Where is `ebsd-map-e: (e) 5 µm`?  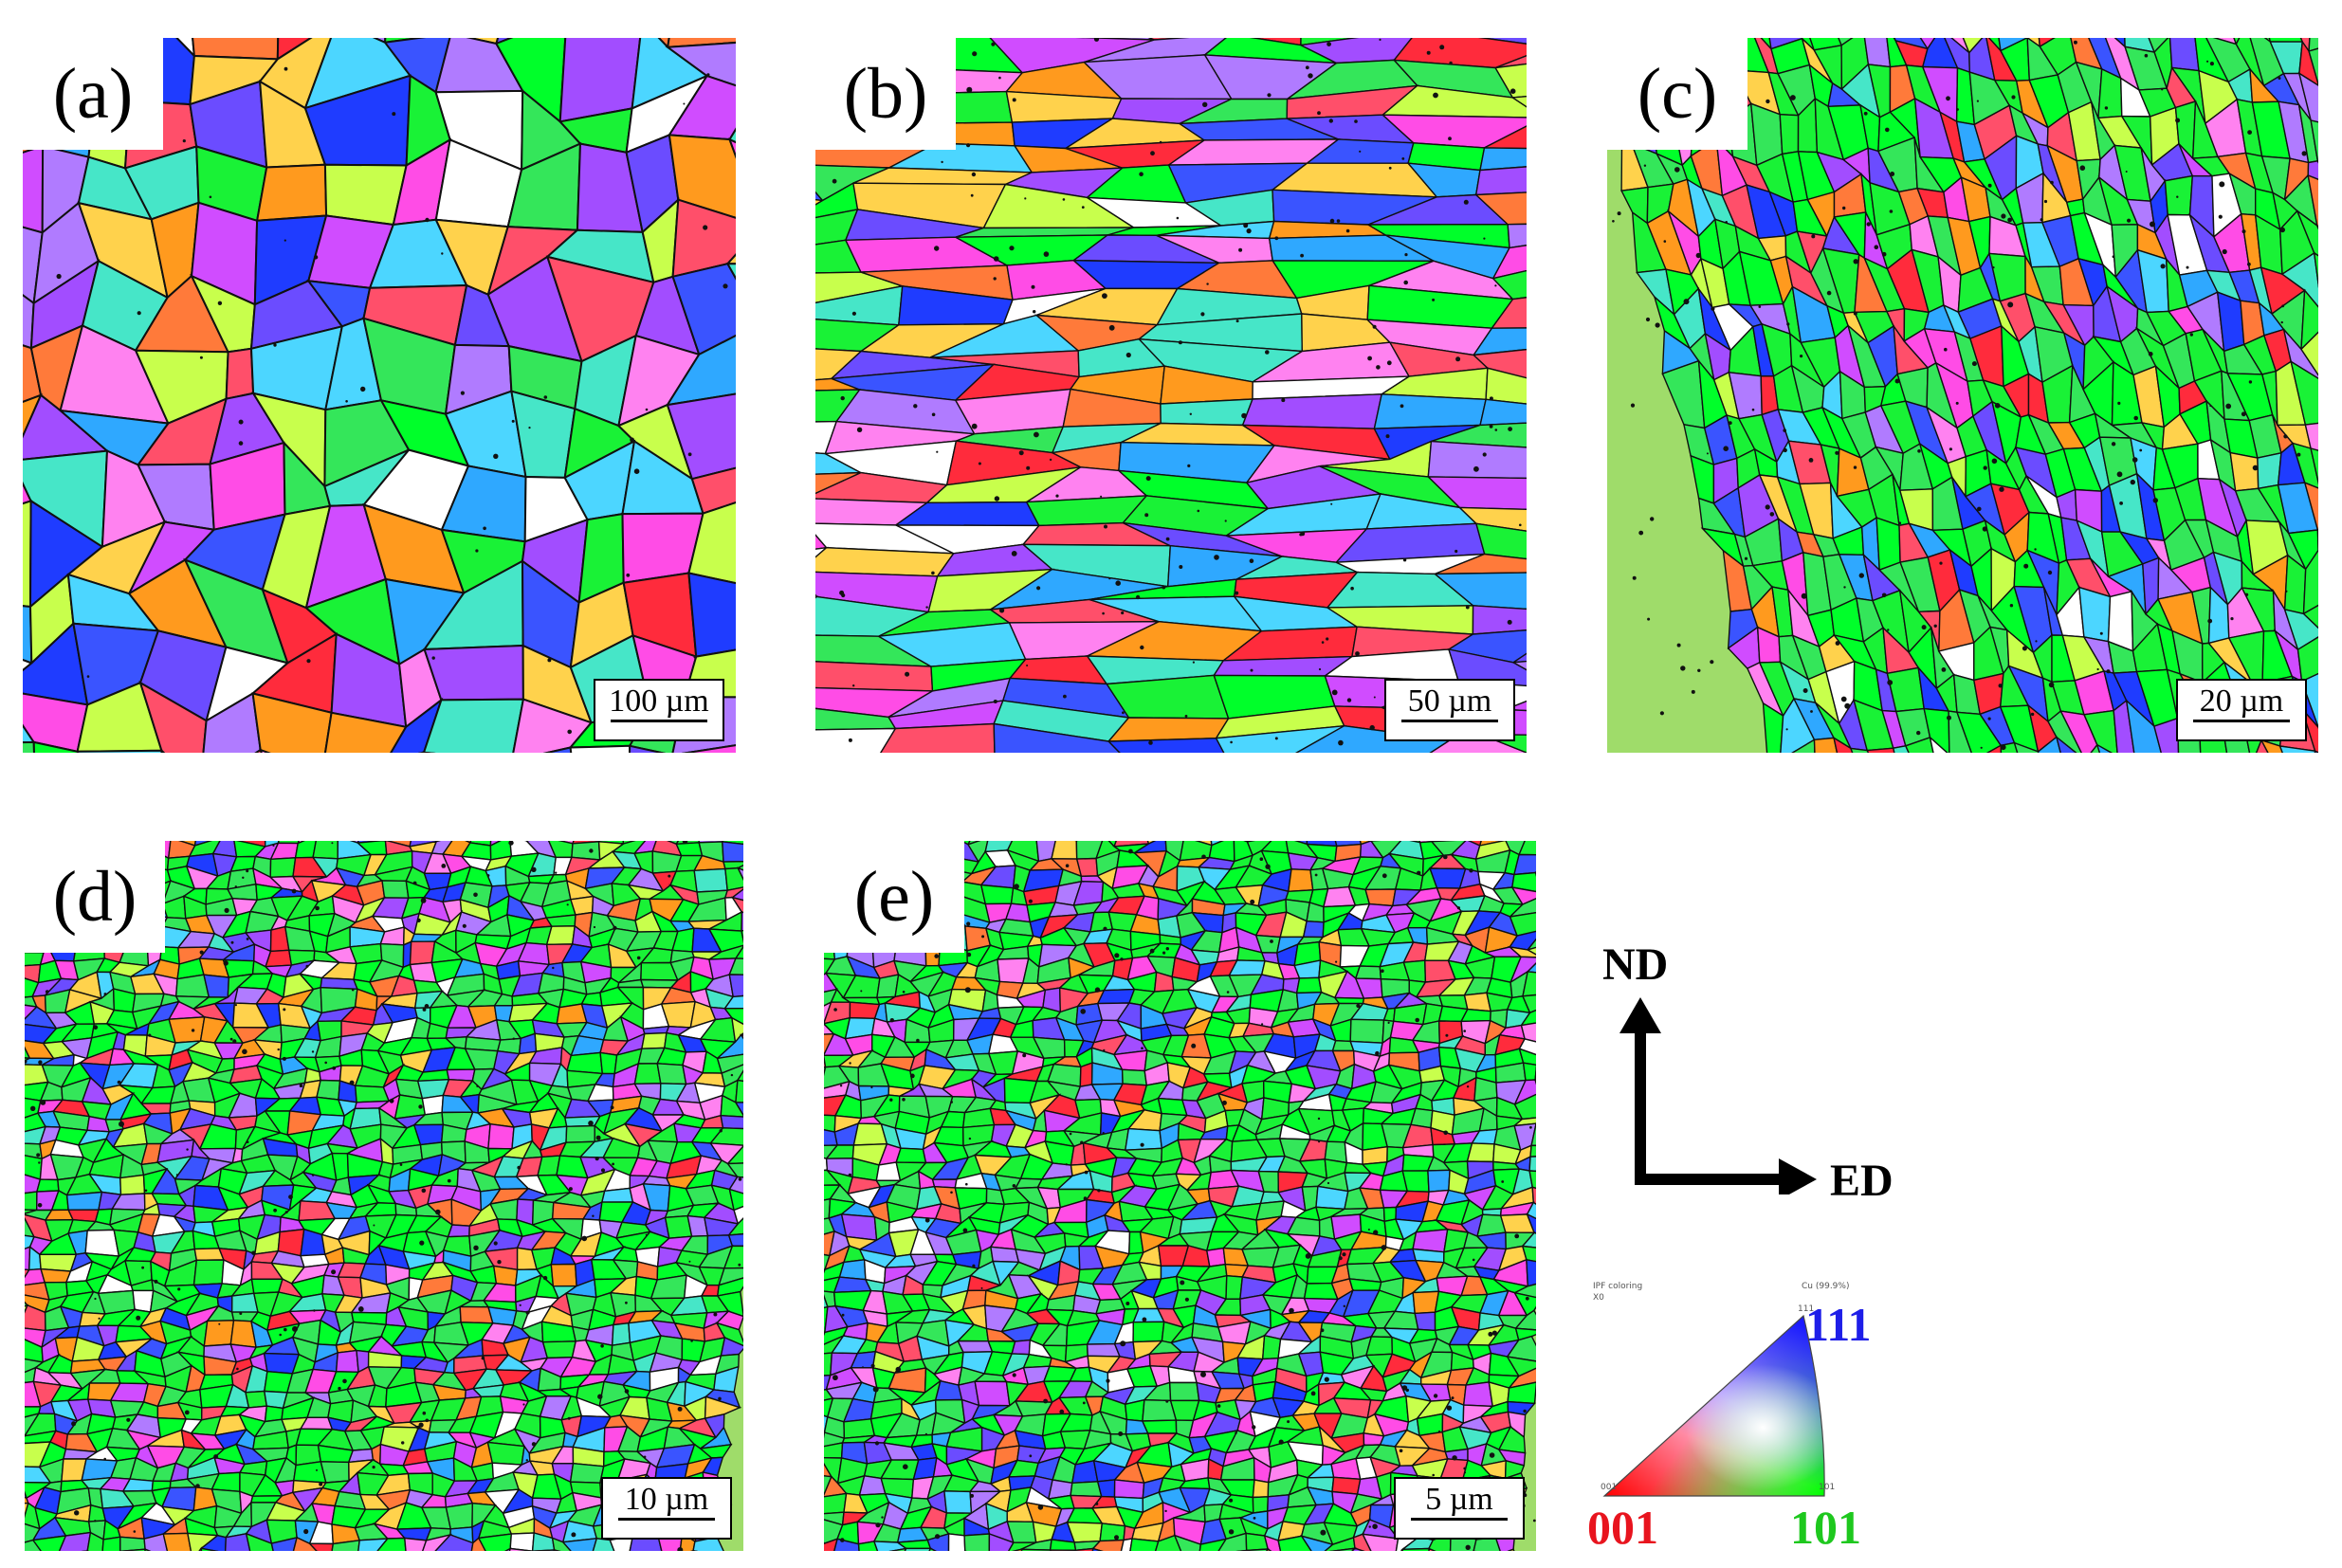
ebsd-map-e: (e) 5 µm is located at coordinates (1180, 1196).